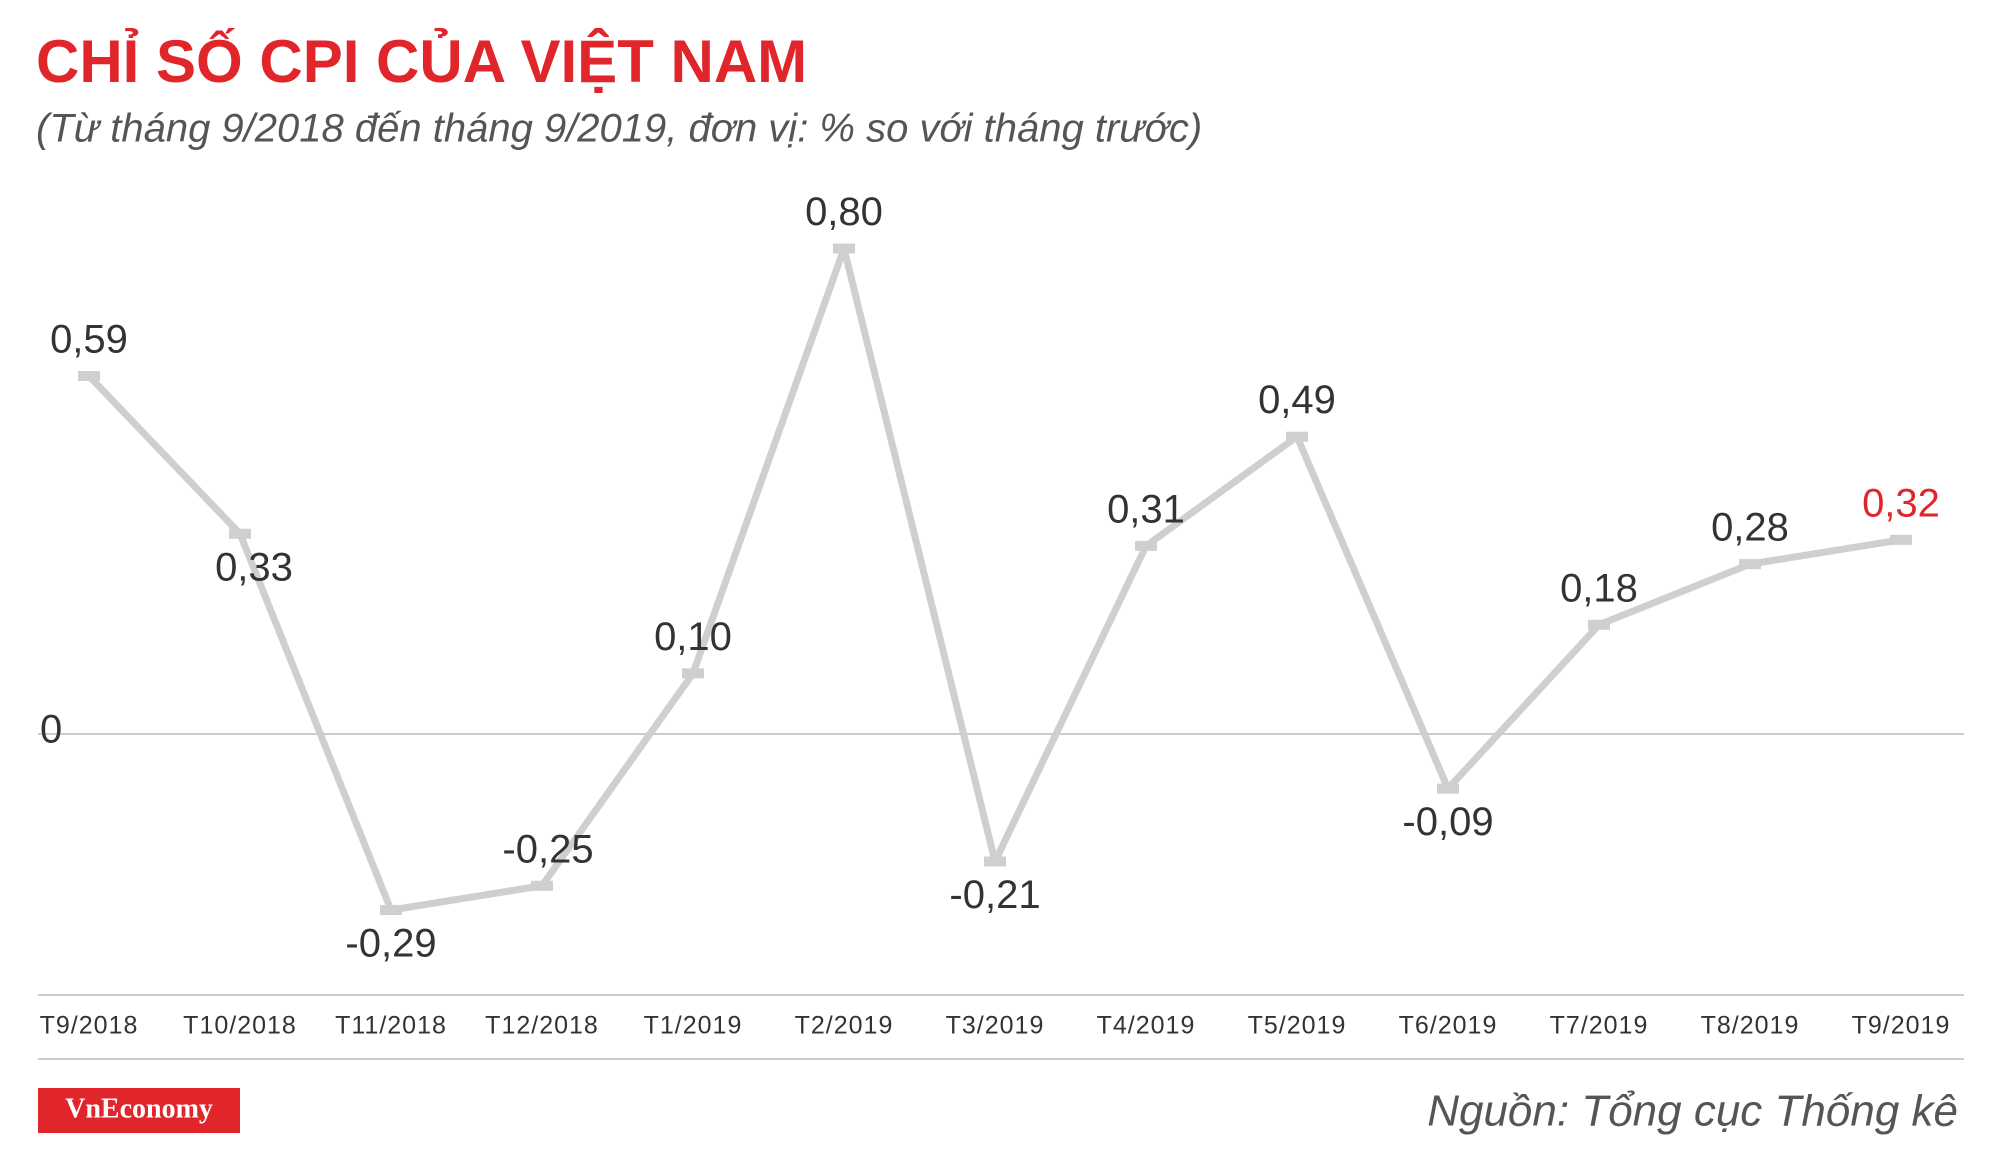  I want to click on value-label: 0,33, so click(254, 567).